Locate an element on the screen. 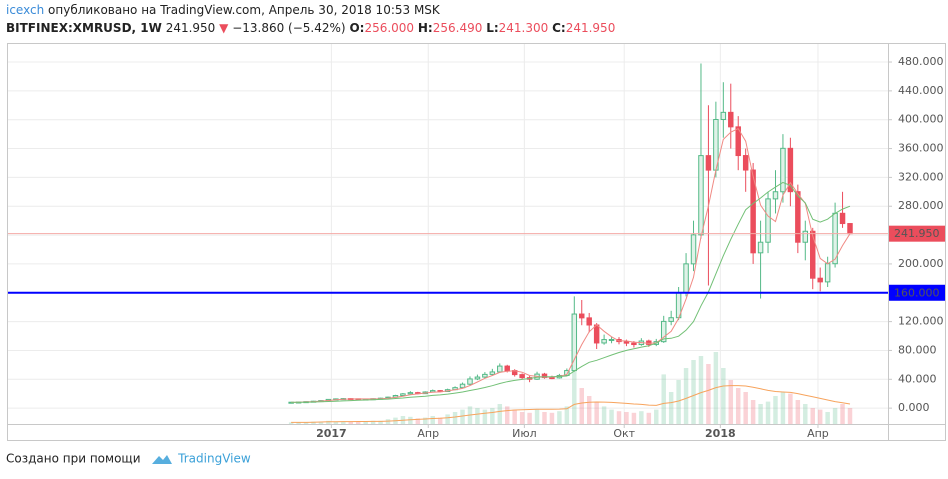 Image resolution: width=948 pixels, height=479 pixels. y-tick-label: 200.000 is located at coordinates (921, 263).